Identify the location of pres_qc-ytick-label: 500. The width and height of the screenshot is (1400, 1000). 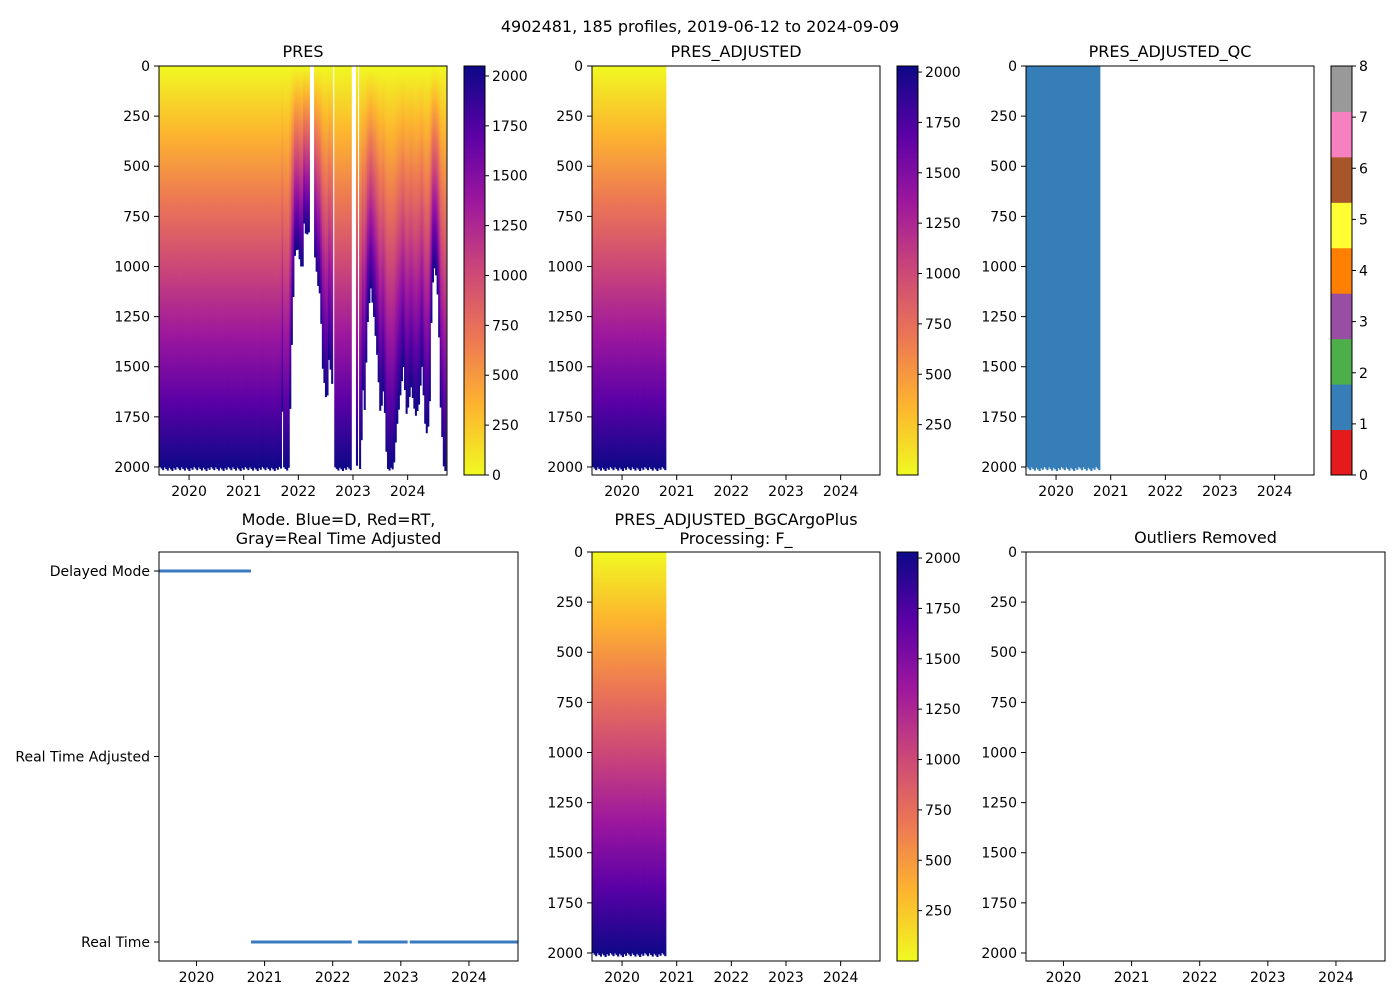
(1003, 167).